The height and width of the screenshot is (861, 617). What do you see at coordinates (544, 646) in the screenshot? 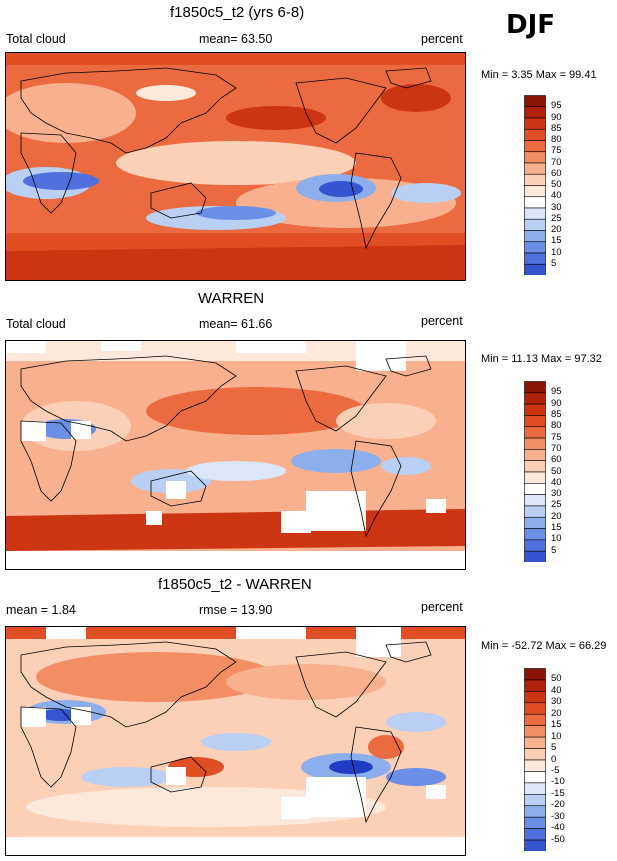
I see `panel-3-minmax: Min = -52.72 Max = 66.29` at bounding box center [544, 646].